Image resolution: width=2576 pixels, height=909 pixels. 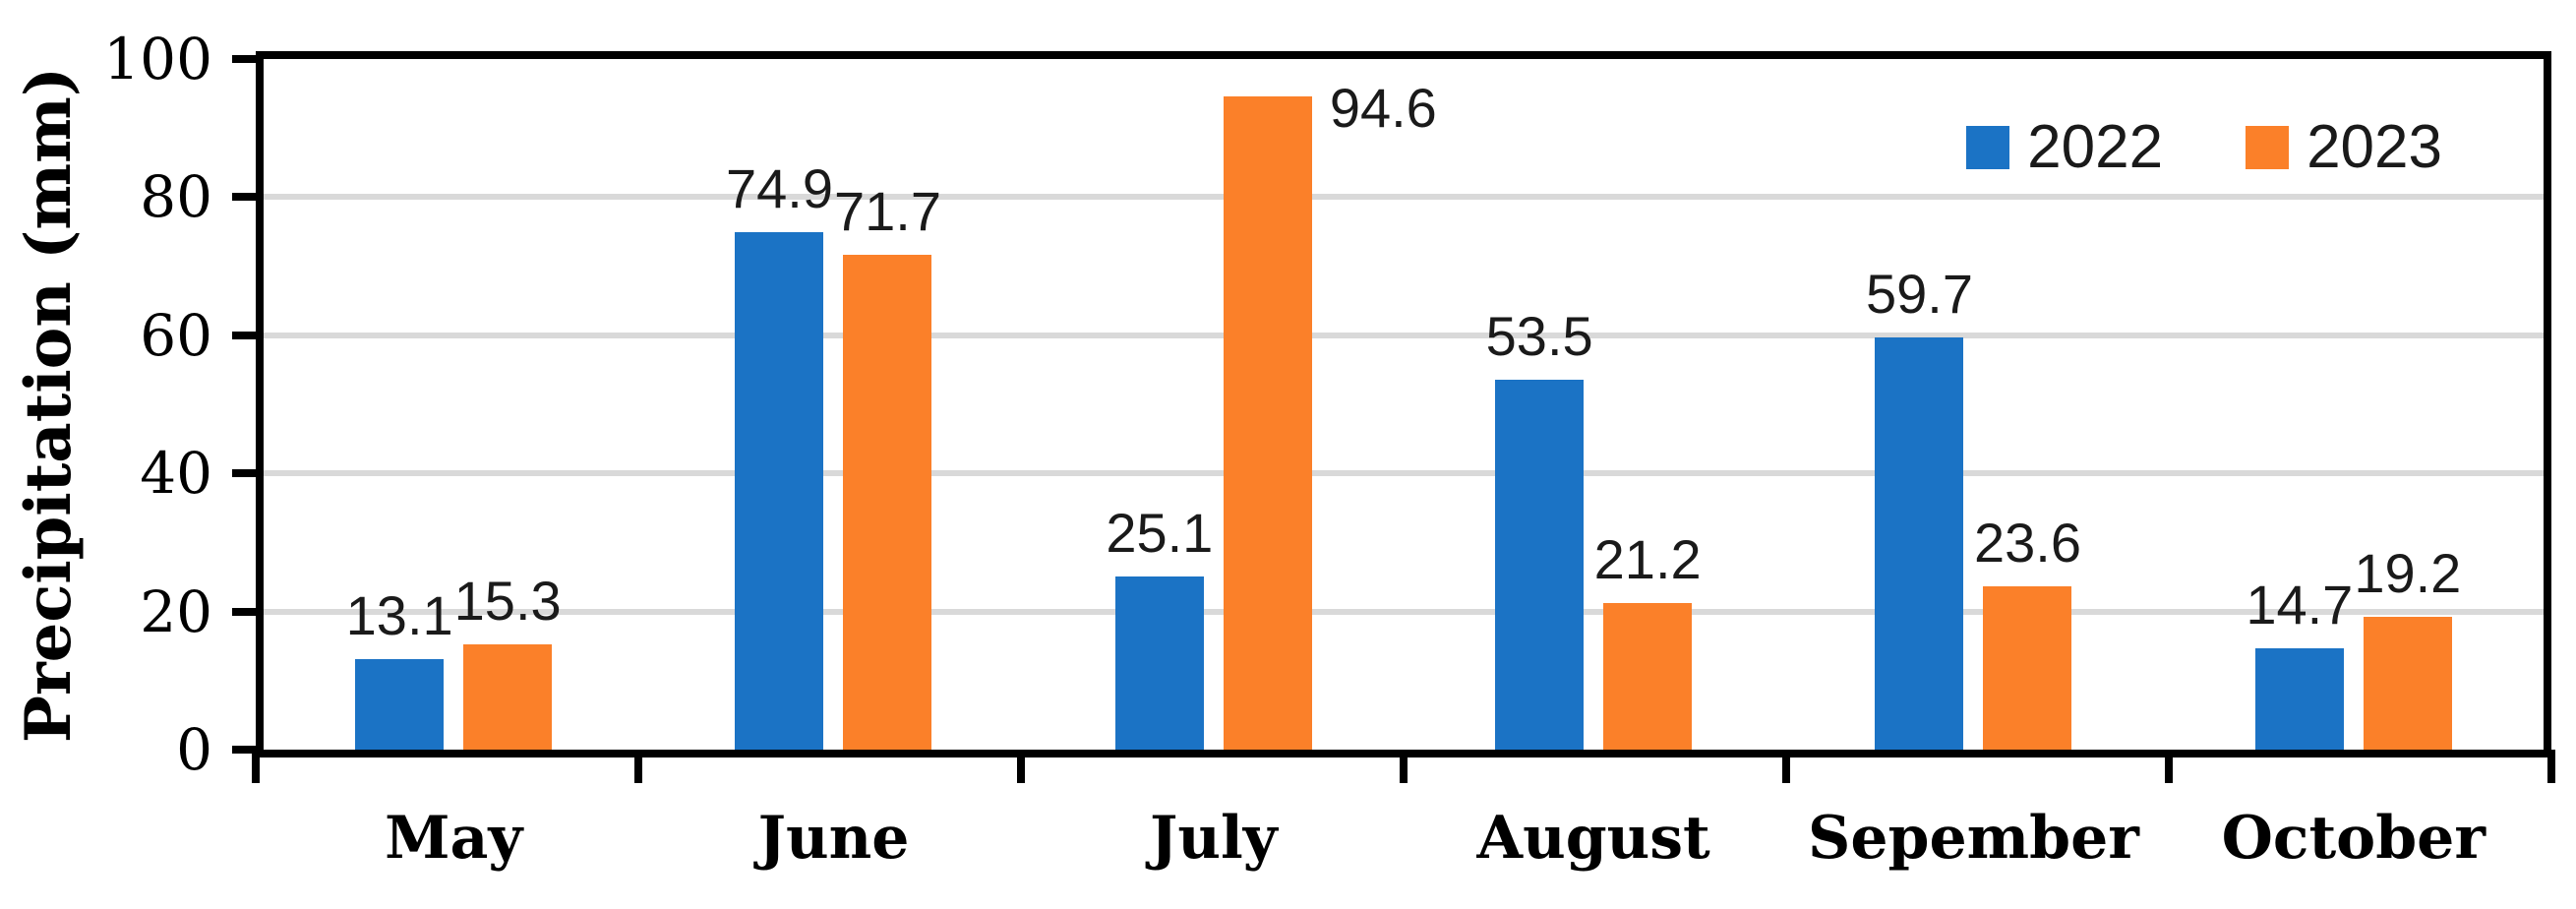 What do you see at coordinates (1593, 405) in the screenshot?
I see `category-group-august: 53.5 21.2` at bounding box center [1593, 405].